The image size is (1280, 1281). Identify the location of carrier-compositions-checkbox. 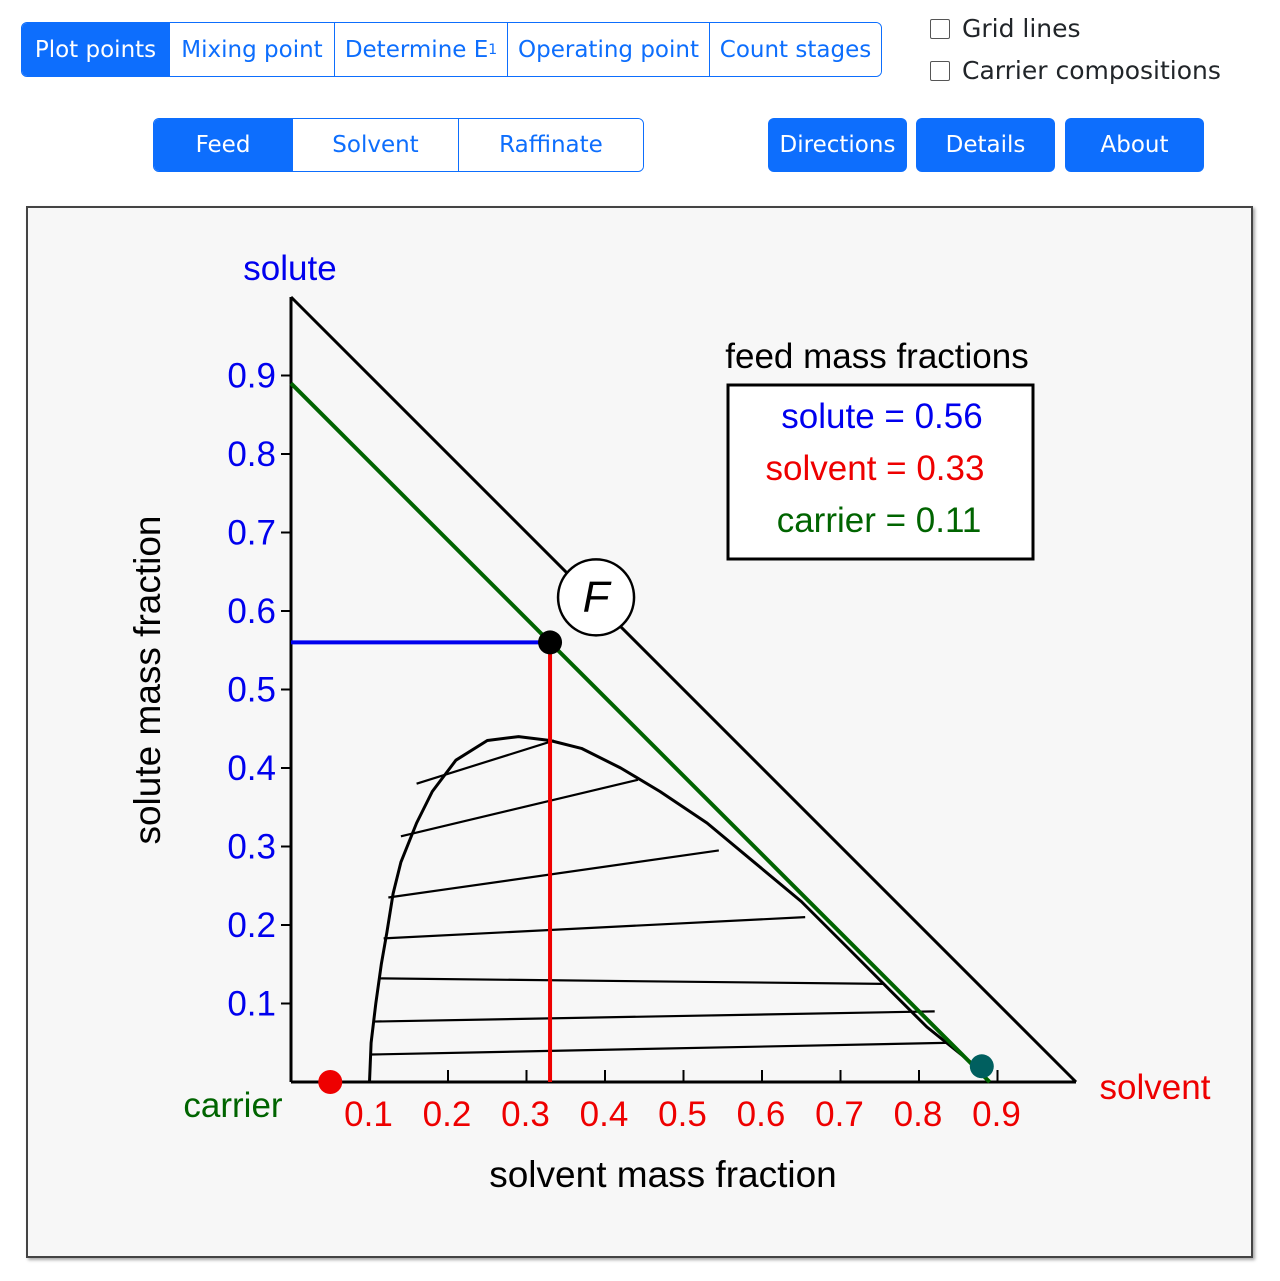
(940, 70).